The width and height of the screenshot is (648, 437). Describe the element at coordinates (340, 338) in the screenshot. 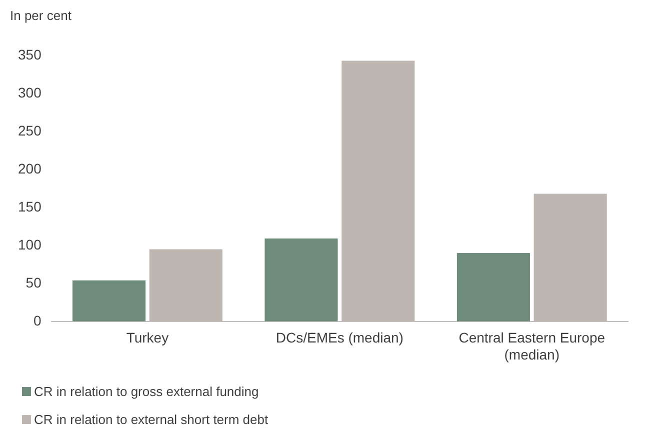

I see `x-tick-label: DCs/EMEs (median)` at that location.